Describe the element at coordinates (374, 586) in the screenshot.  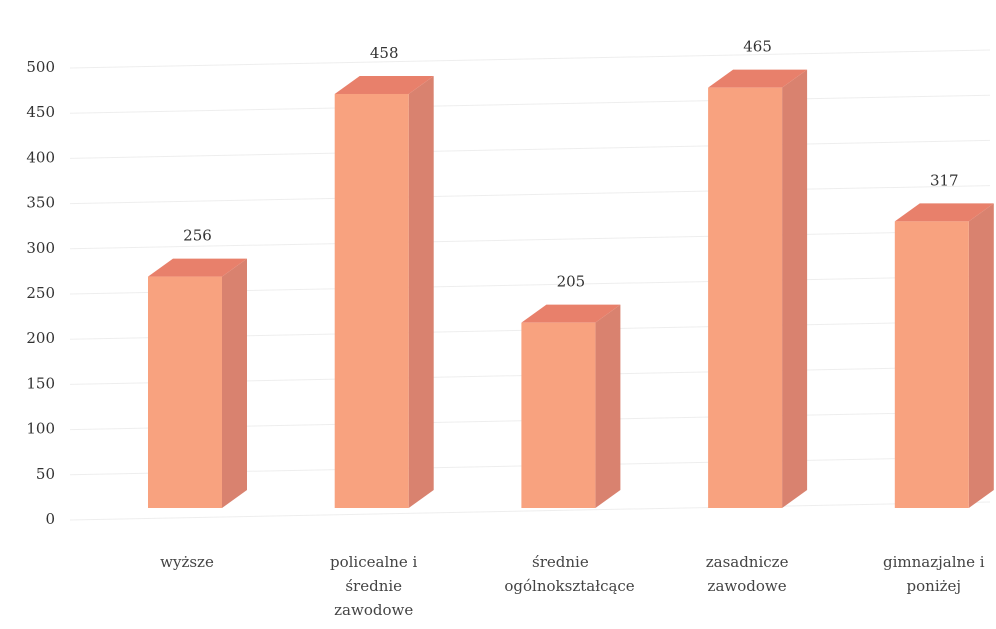
I see `x-tick-label: policealne i średnie zawodowe` at that location.